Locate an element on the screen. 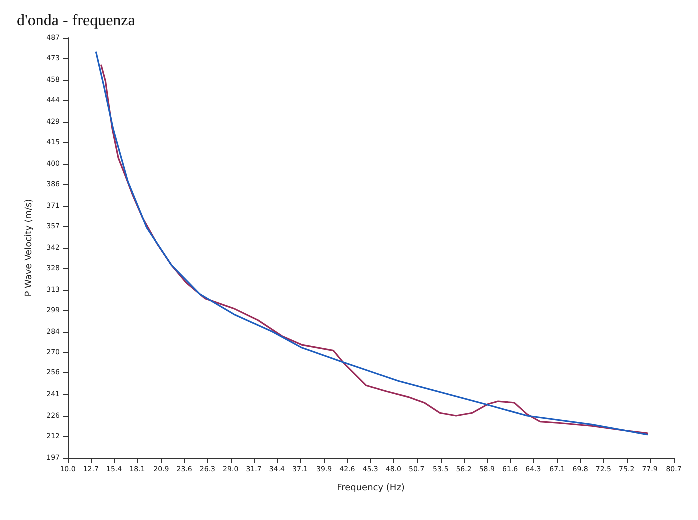 This screenshot has height=520, width=698. x-axis-title: Frequency (Hz) is located at coordinates (371, 489).